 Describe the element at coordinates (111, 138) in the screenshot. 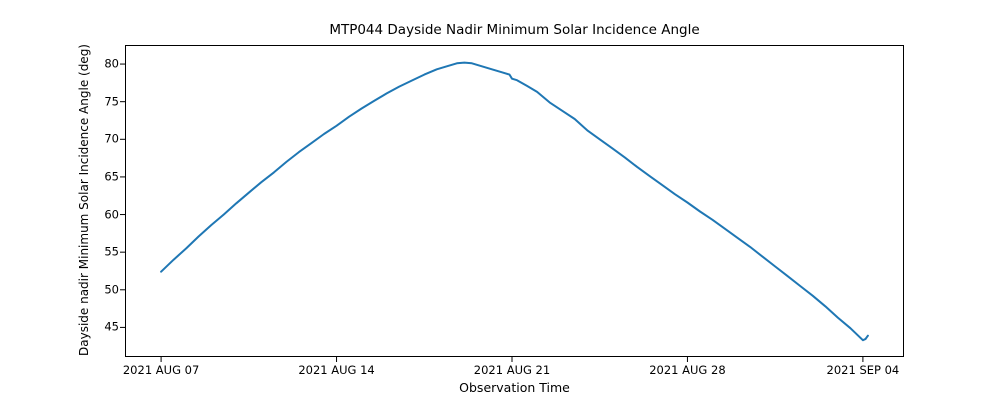

I see `y-tick-label: 70` at that location.